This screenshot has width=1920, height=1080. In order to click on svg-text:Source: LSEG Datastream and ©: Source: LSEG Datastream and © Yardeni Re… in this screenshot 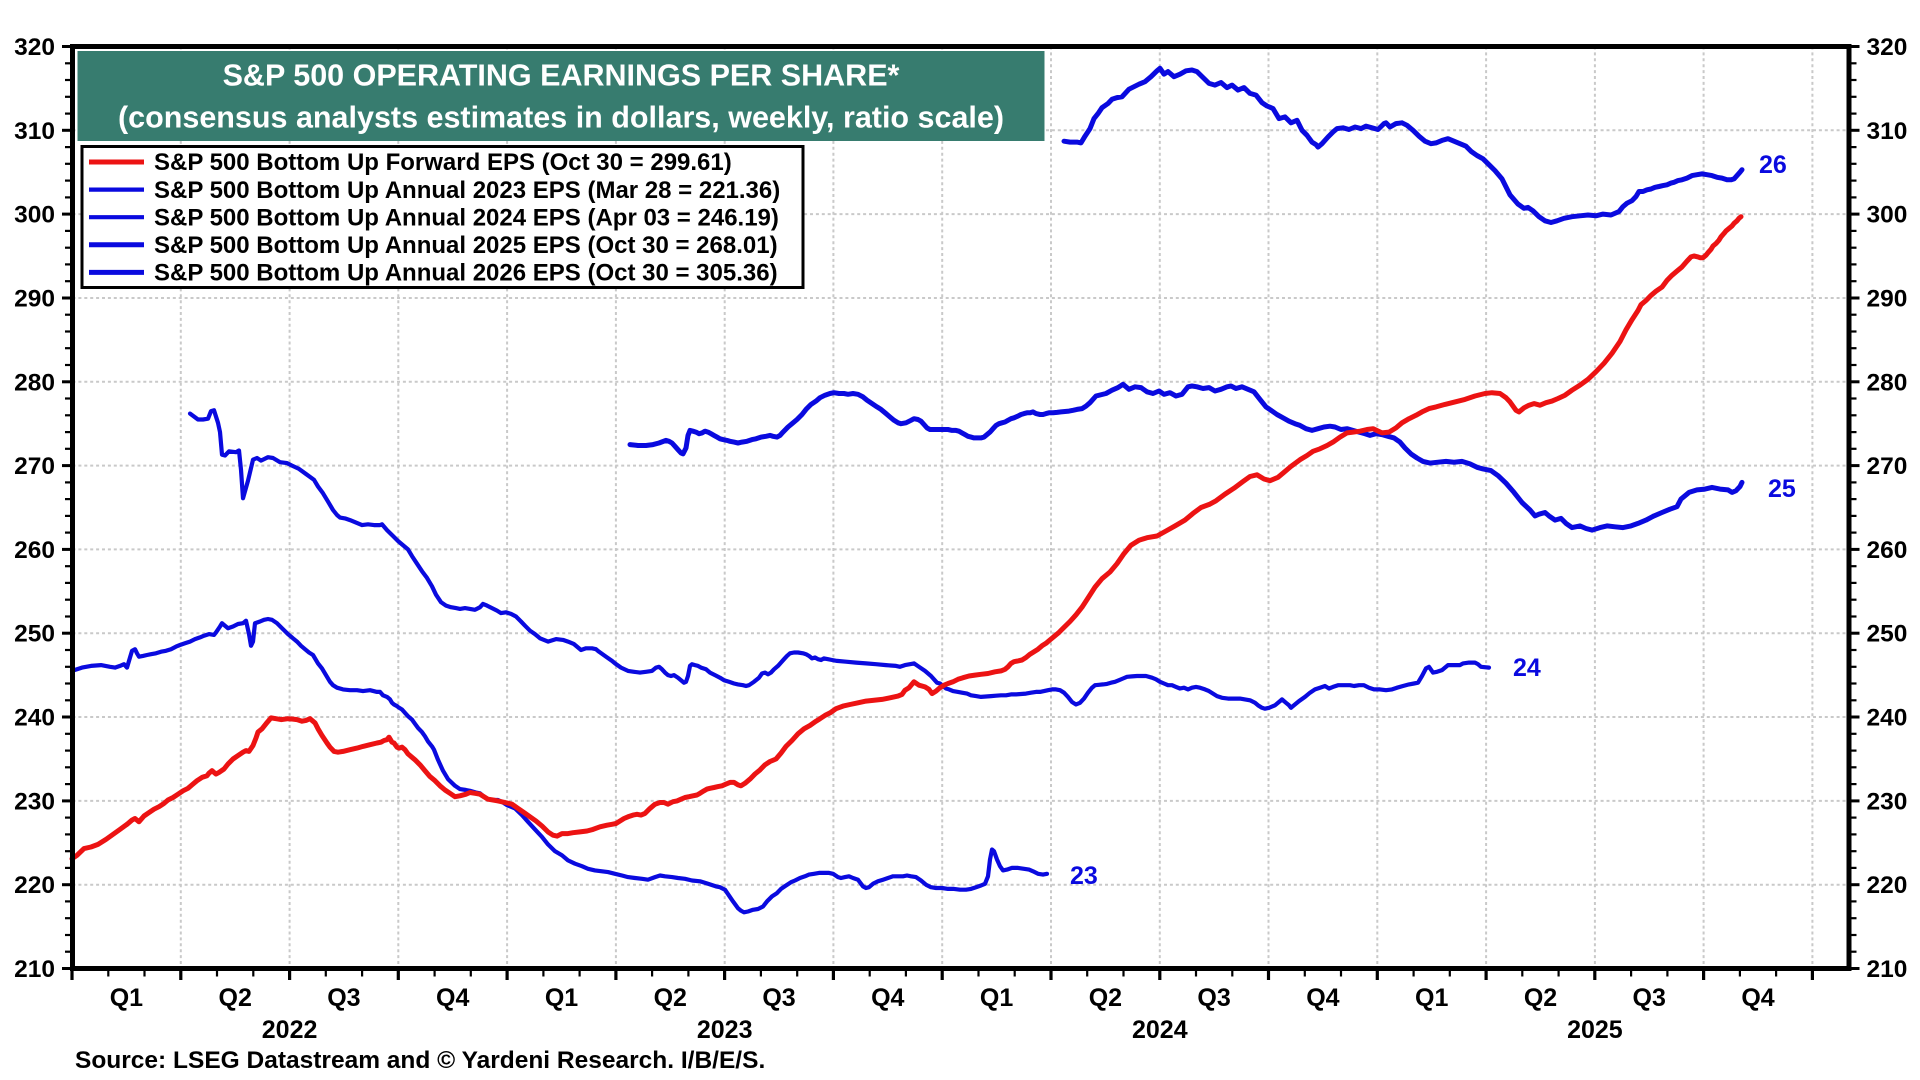, I will do `click(420, 1060)`.